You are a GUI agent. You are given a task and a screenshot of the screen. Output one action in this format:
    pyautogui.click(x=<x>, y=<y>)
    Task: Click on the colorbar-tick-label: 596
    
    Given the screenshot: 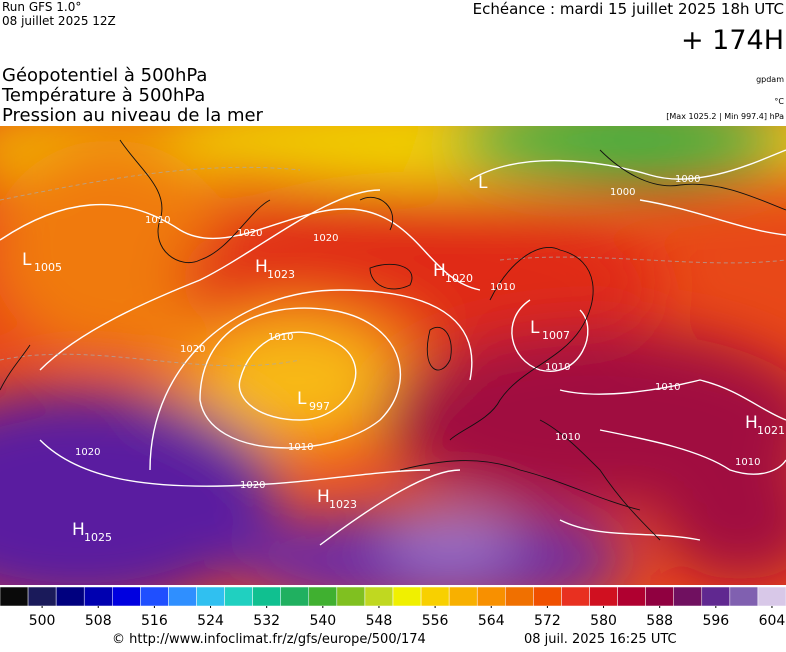 What is the action you would take?
    pyautogui.click(x=715, y=621)
    